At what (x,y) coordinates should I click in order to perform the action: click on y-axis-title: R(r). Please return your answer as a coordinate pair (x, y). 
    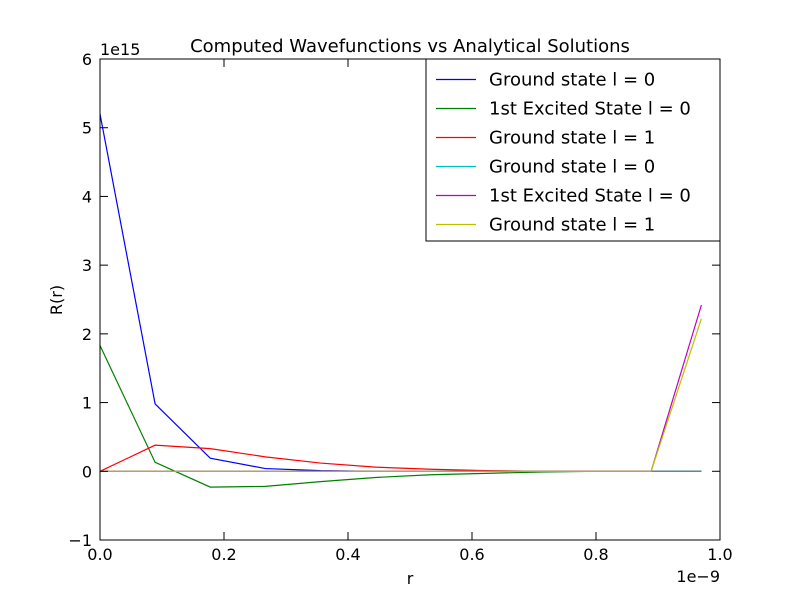
    Looking at the image, I should click on (56, 300).